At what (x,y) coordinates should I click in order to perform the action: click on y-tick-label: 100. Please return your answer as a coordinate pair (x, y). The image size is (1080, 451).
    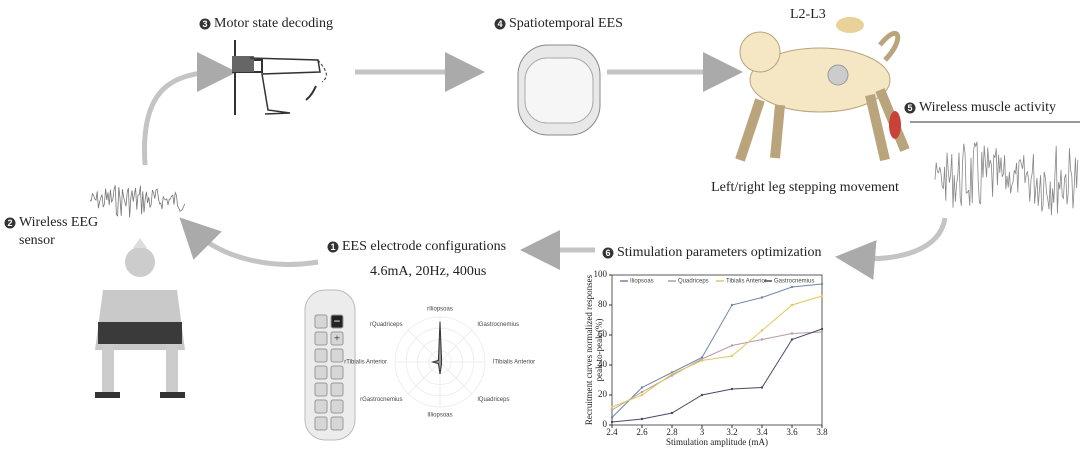
    Looking at the image, I should click on (601, 274).